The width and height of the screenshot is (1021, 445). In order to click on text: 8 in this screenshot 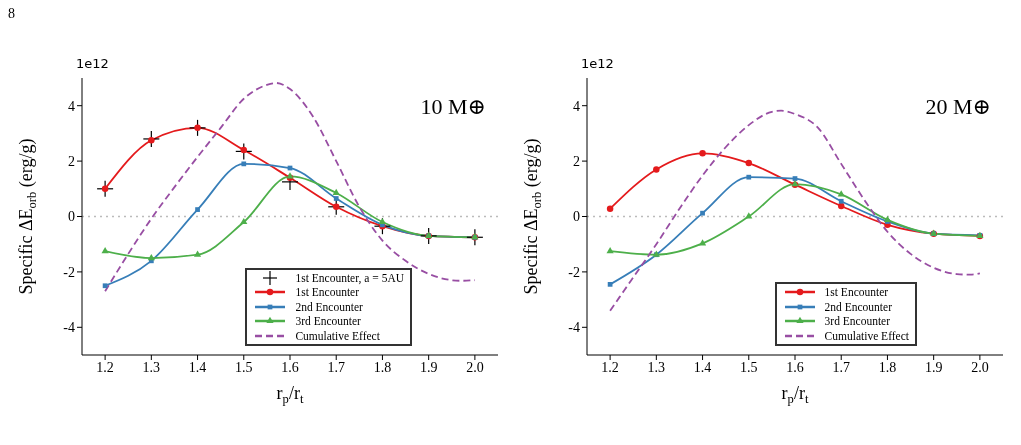, I will do `click(11, 14)`.